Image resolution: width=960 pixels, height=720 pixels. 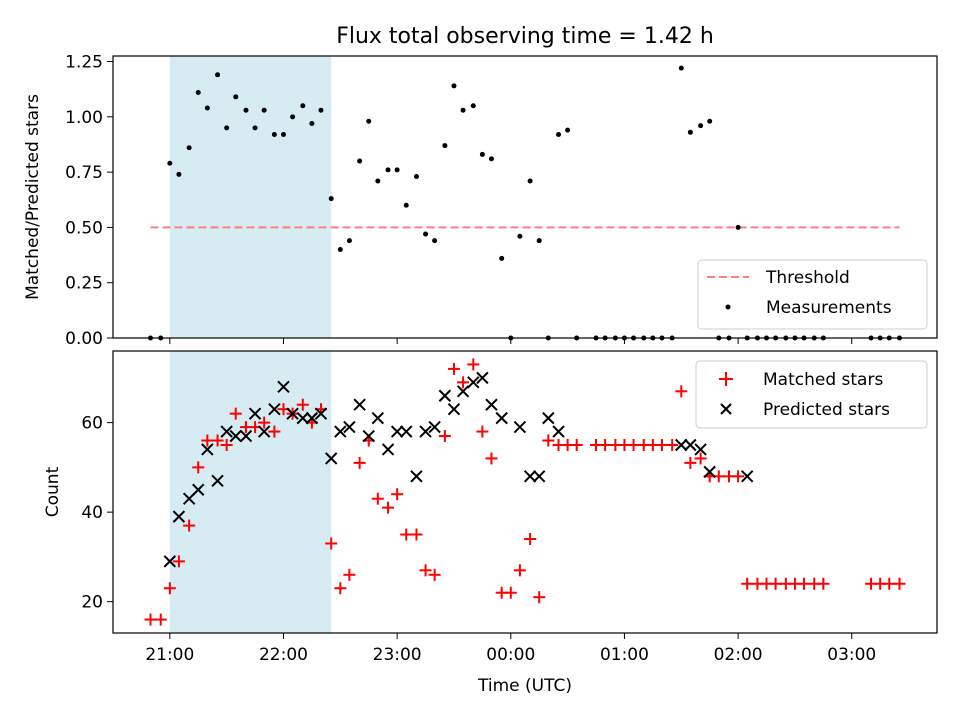 I want to click on bottom-y-axis-label: Count, so click(x=53, y=491).